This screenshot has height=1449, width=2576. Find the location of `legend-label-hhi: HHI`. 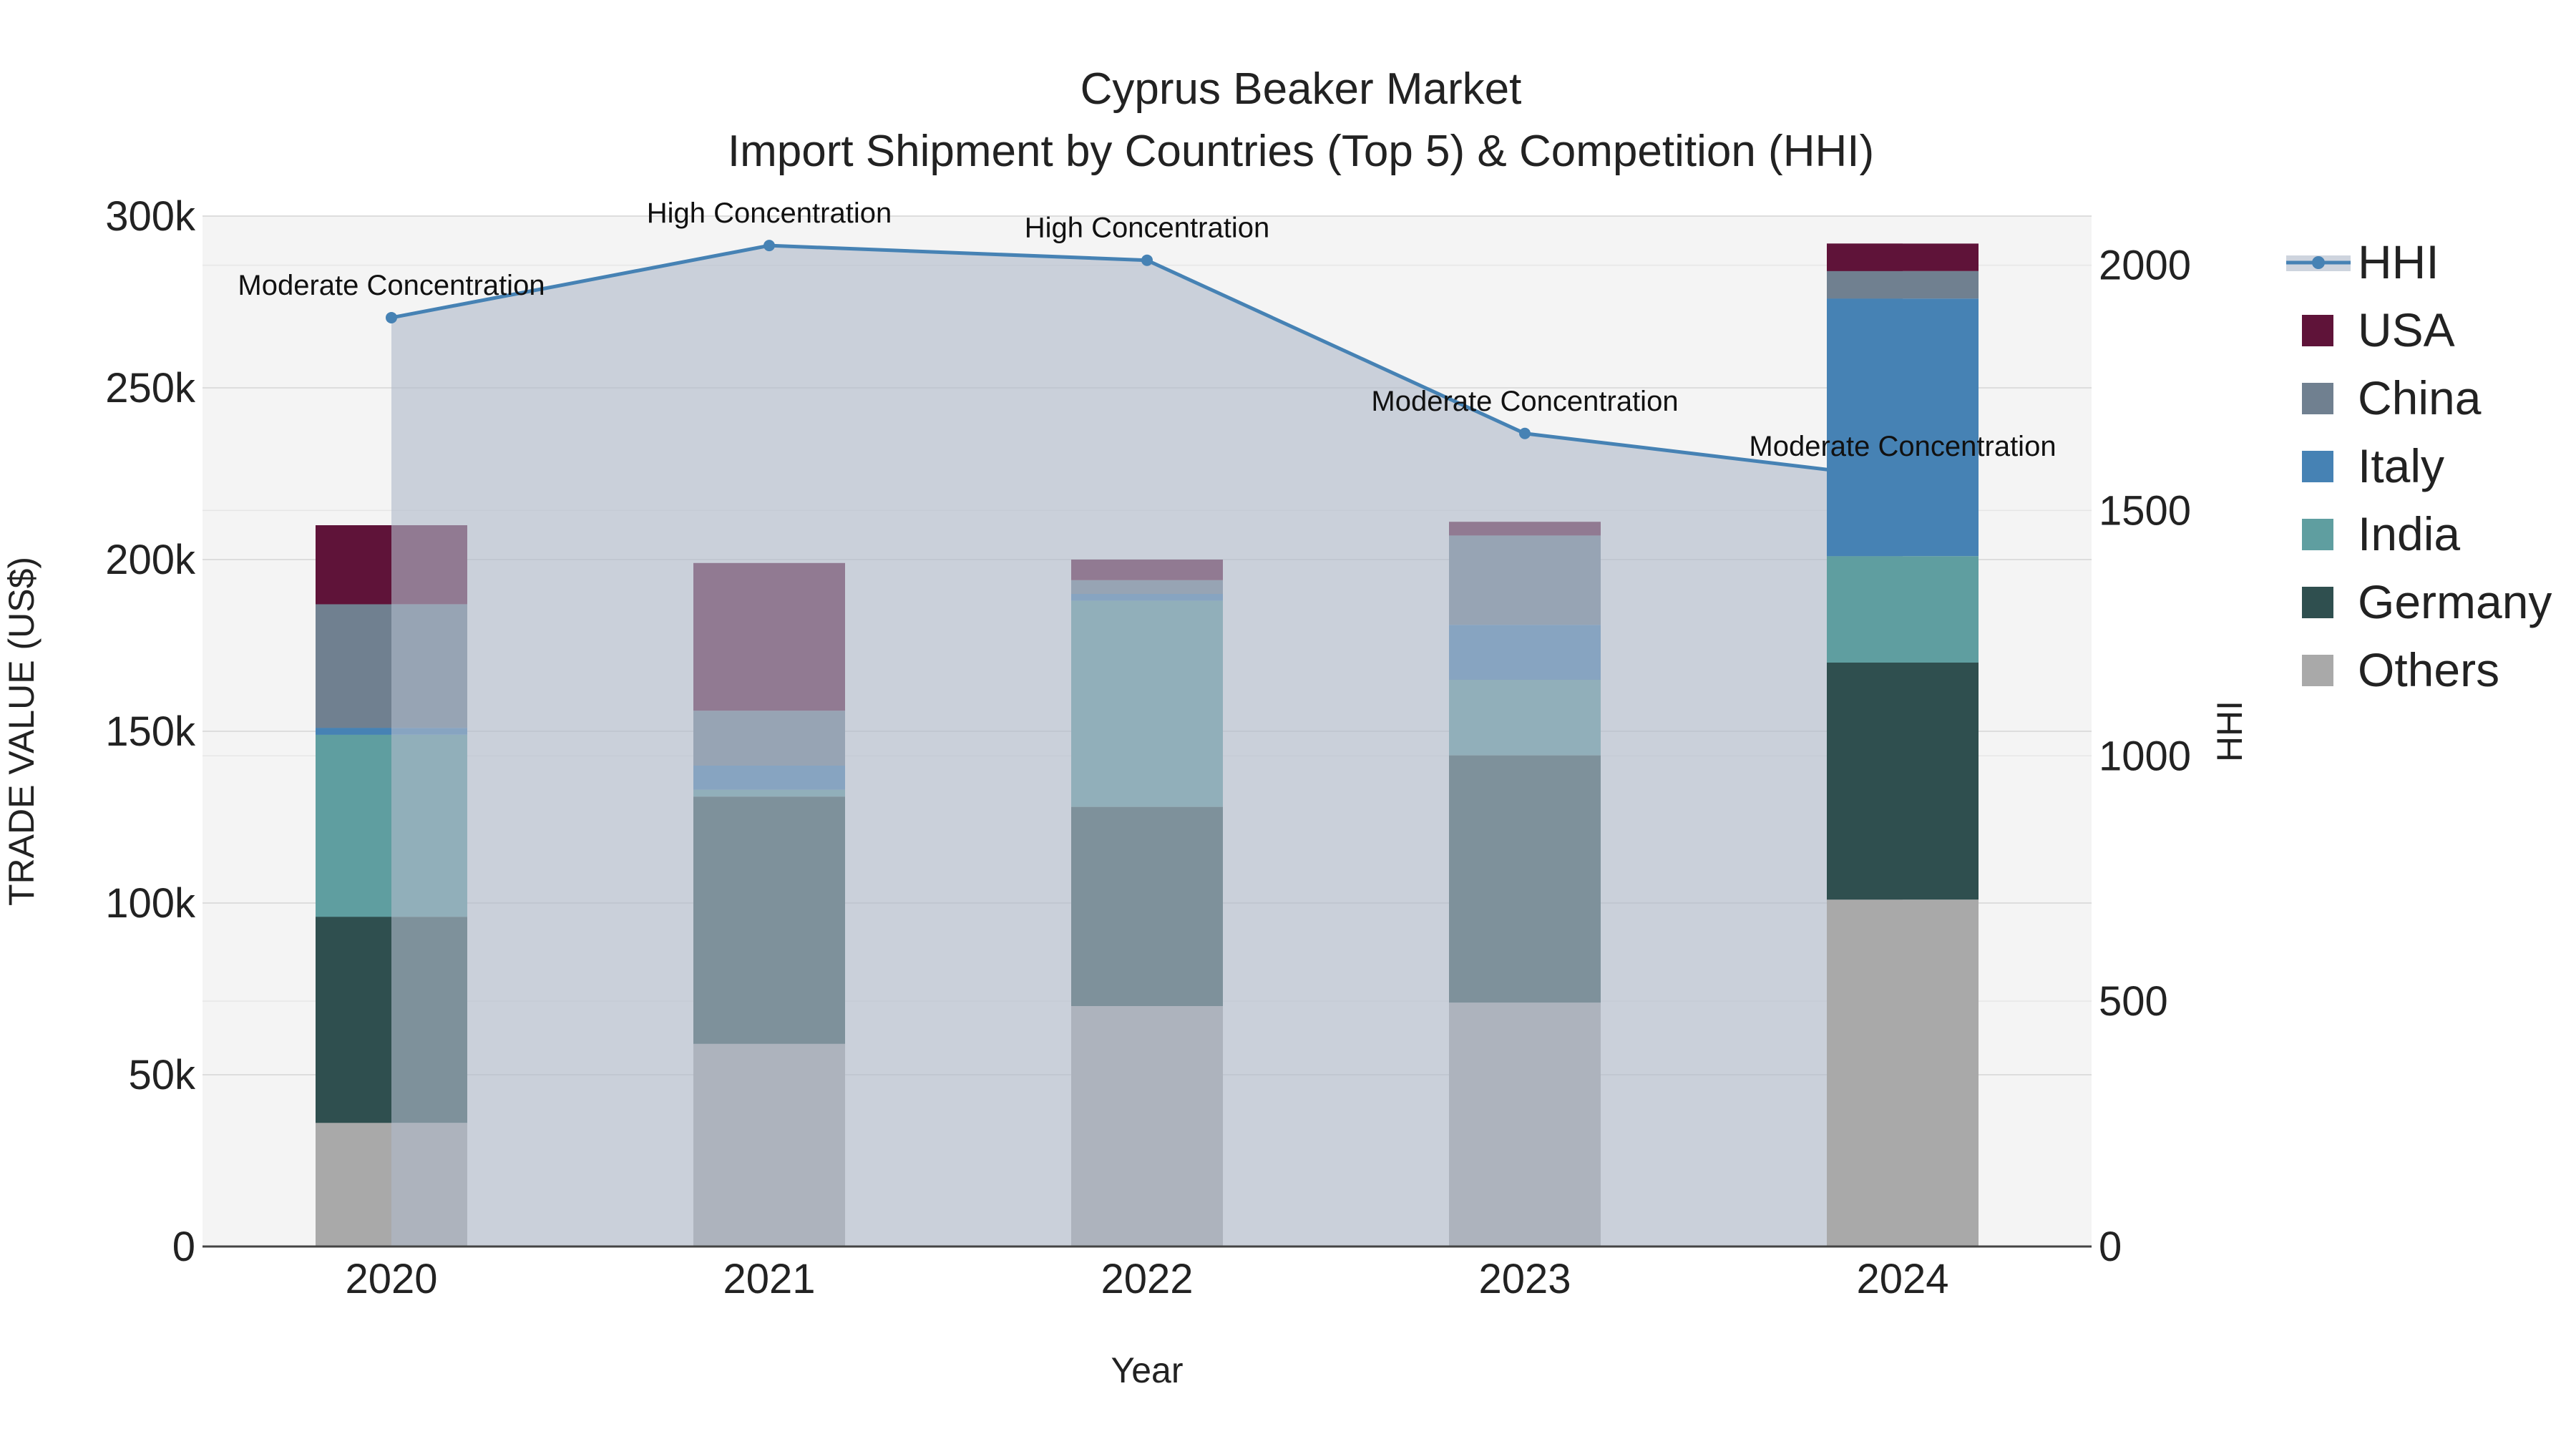

legend-label-hhi: HHI is located at coordinates (2398, 261).